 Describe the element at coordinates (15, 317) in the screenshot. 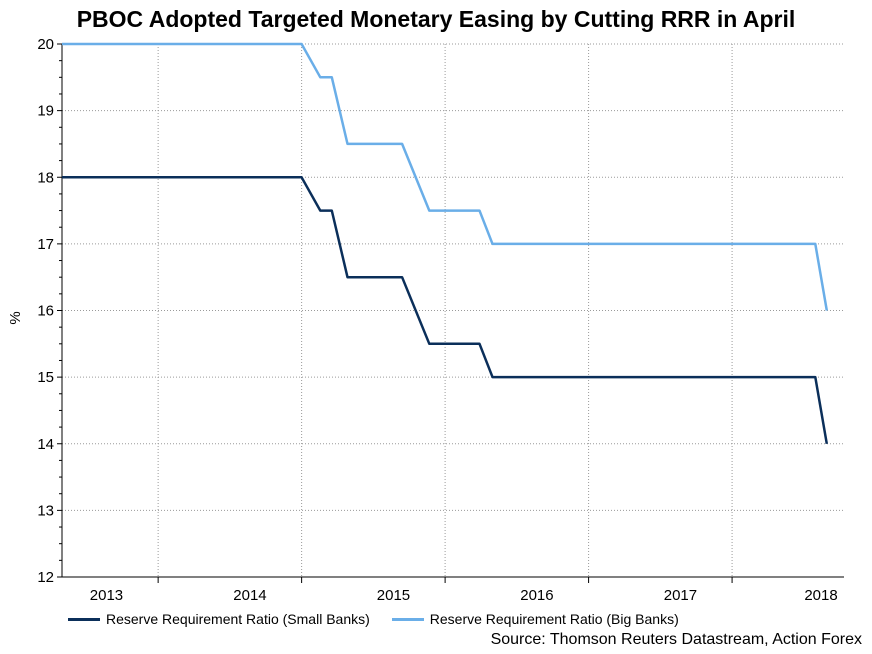

I see `y-axis-title: %` at that location.